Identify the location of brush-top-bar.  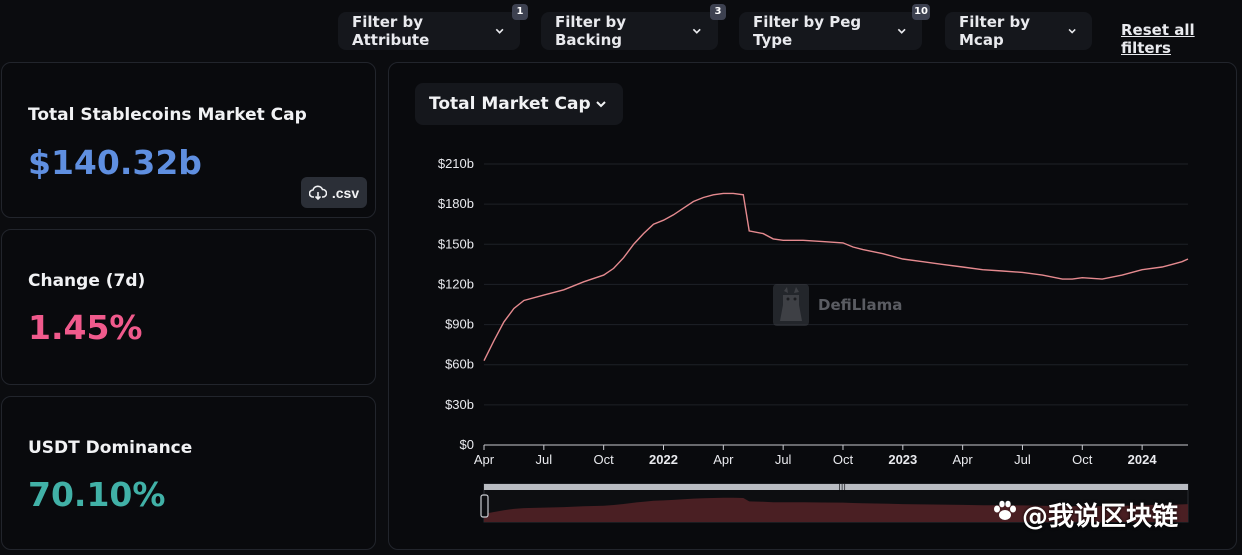
(836, 487).